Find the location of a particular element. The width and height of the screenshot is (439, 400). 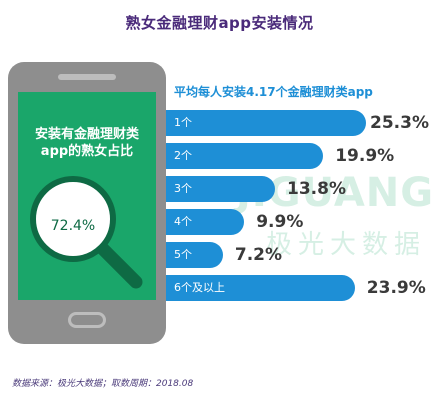

bar-value-label: 23.9% is located at coordinates (396, 288).